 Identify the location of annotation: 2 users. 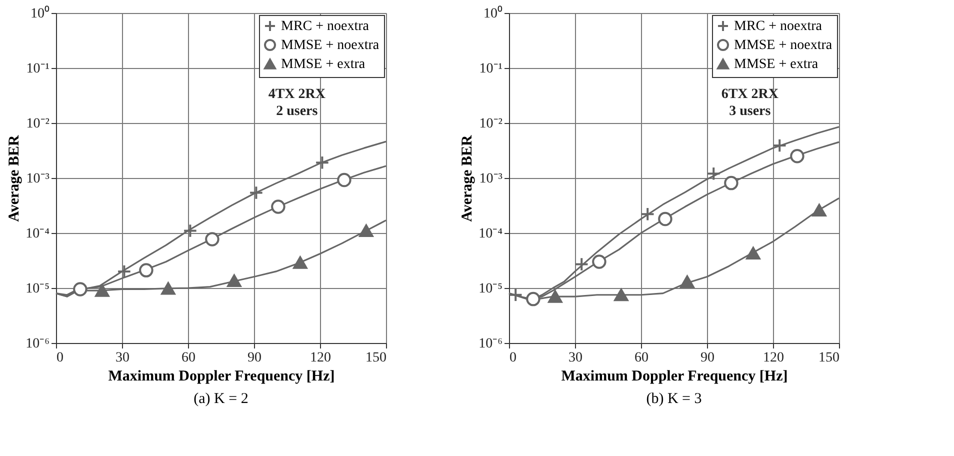
(297, 111).